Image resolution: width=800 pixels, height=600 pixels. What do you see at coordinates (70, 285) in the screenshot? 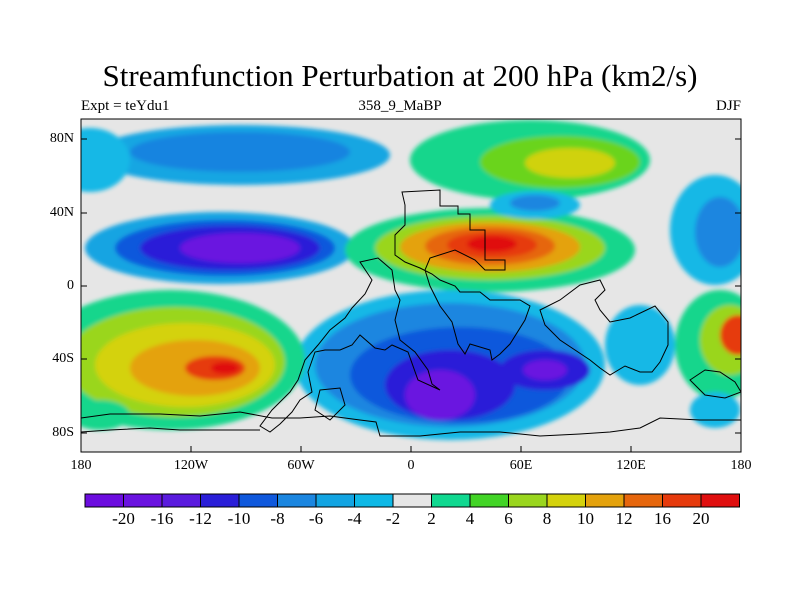
I see `y-tick-label: 0` at bounding box center [70, 285].